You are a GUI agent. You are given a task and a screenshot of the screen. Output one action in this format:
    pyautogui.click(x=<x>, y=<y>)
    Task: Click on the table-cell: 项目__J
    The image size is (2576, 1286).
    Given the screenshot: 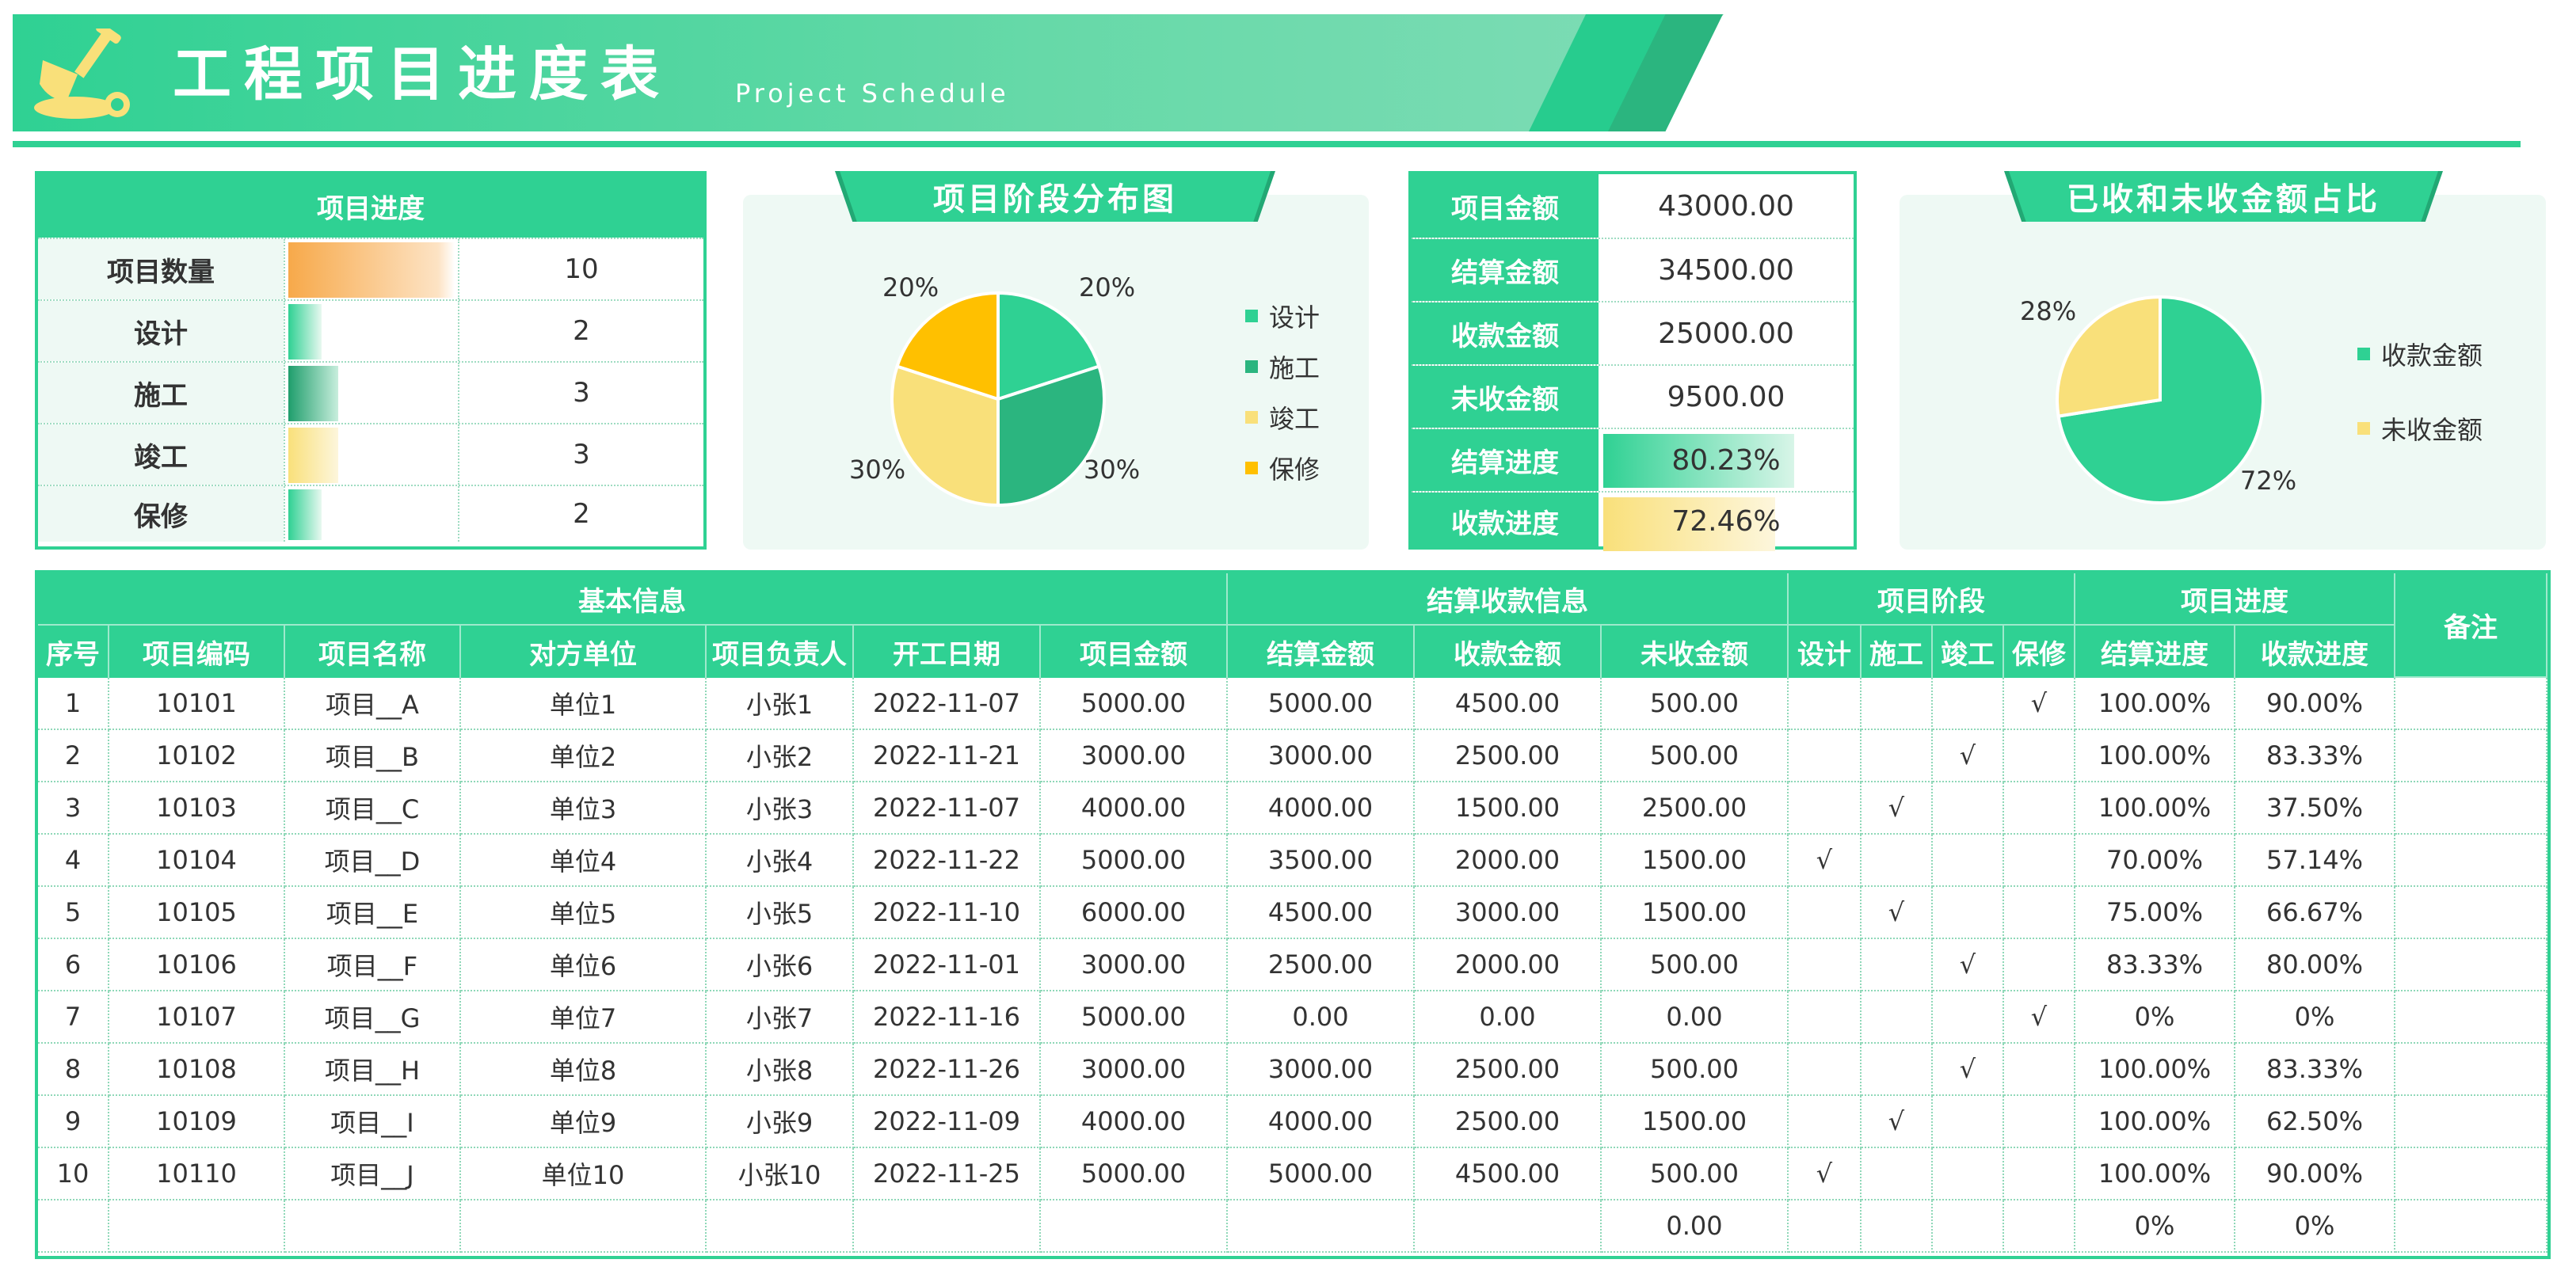 What is the action you would take?
    pyautogui.click(x=373, y=1174)
    